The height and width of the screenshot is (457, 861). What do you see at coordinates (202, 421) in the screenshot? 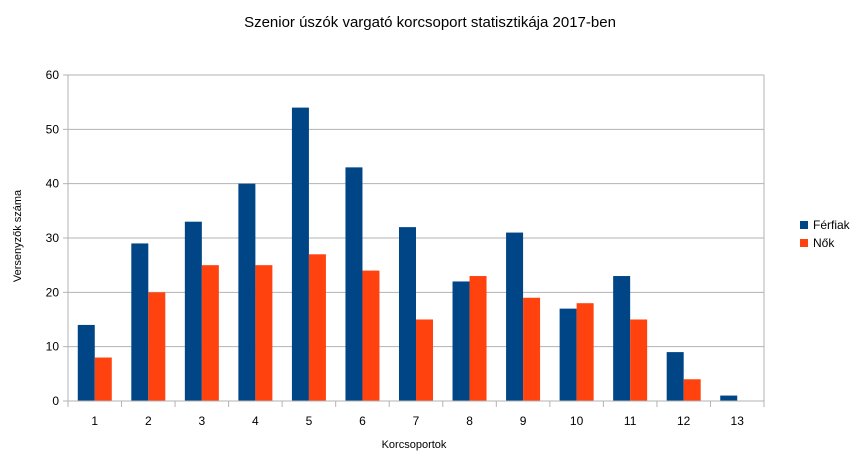
I see `x-tick-label: 3` at bounding box center [202, 421].